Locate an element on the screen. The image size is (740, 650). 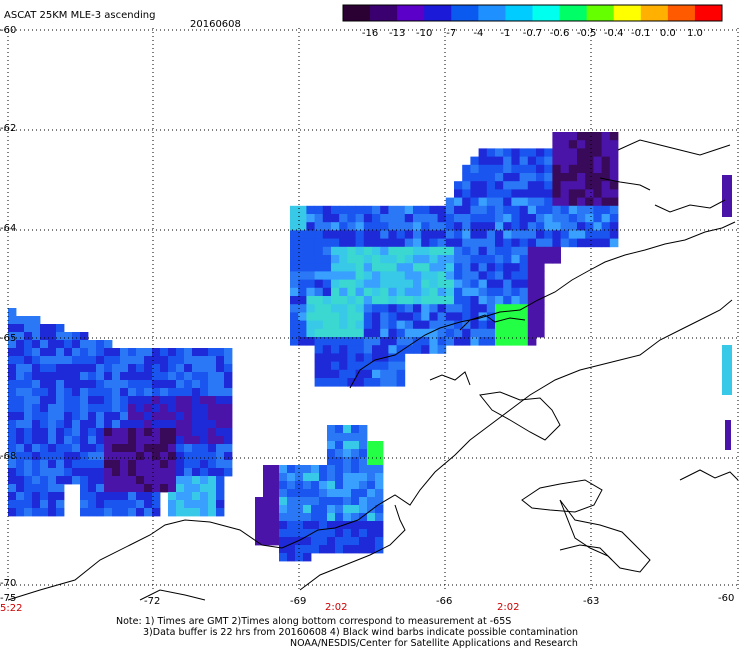
edge-swath-middle is located at coordinates (727, 370).